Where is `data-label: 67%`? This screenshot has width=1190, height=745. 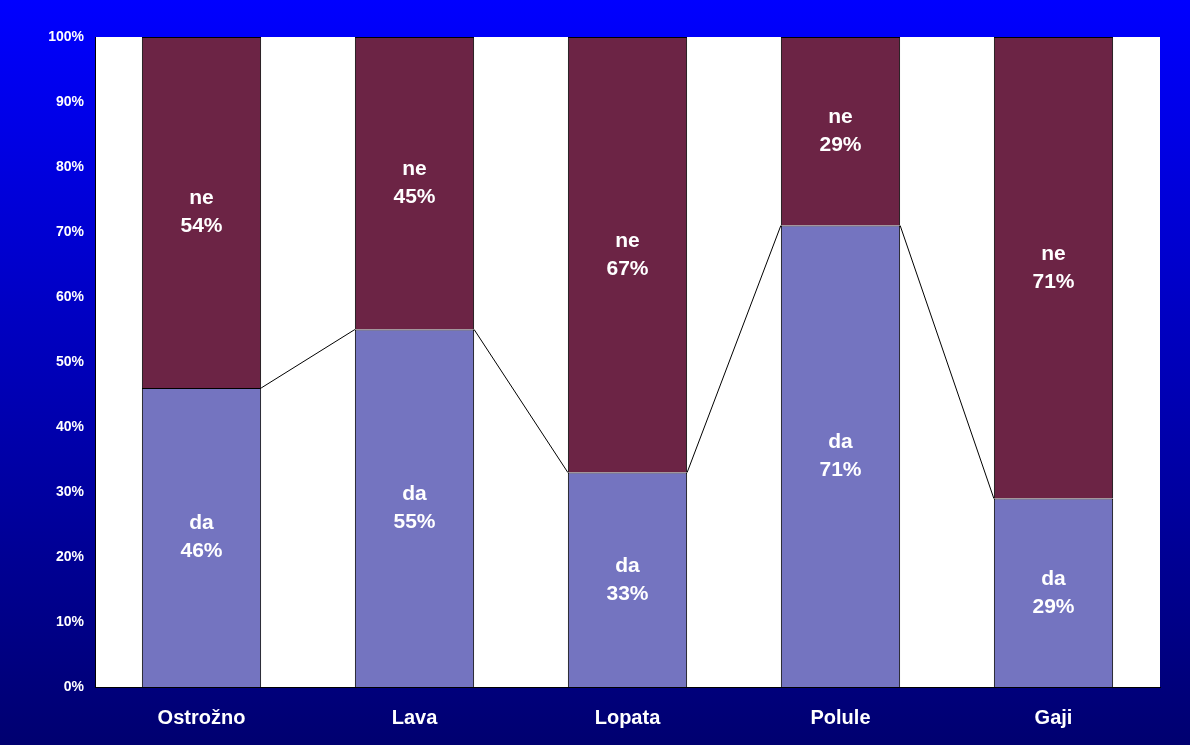
data-label: 67% is located at coordinates (627, 267).